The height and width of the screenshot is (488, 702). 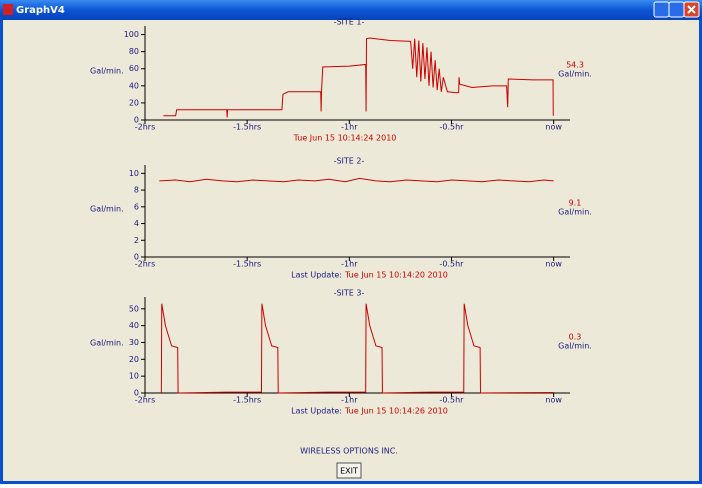 I want to click on y-tick-label: 8, so click(x=136, y=190).